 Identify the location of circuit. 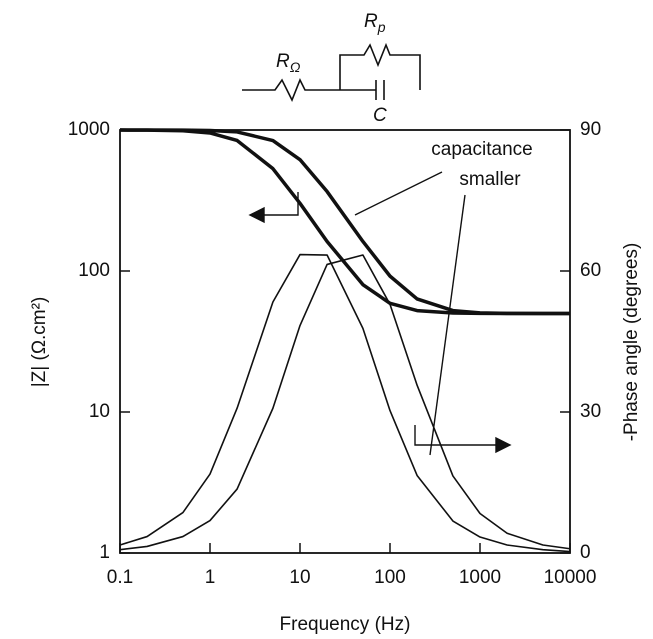
(331, 72).